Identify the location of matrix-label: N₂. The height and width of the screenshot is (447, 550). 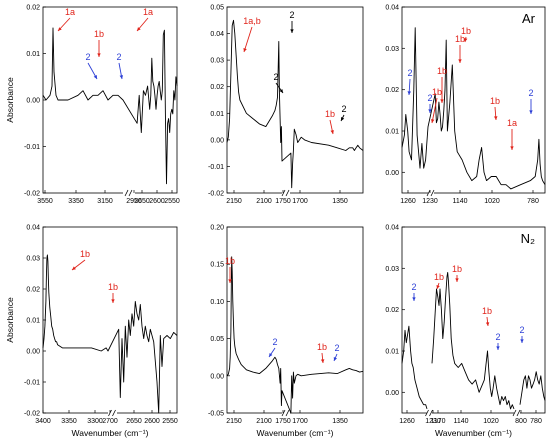
(528, 238).